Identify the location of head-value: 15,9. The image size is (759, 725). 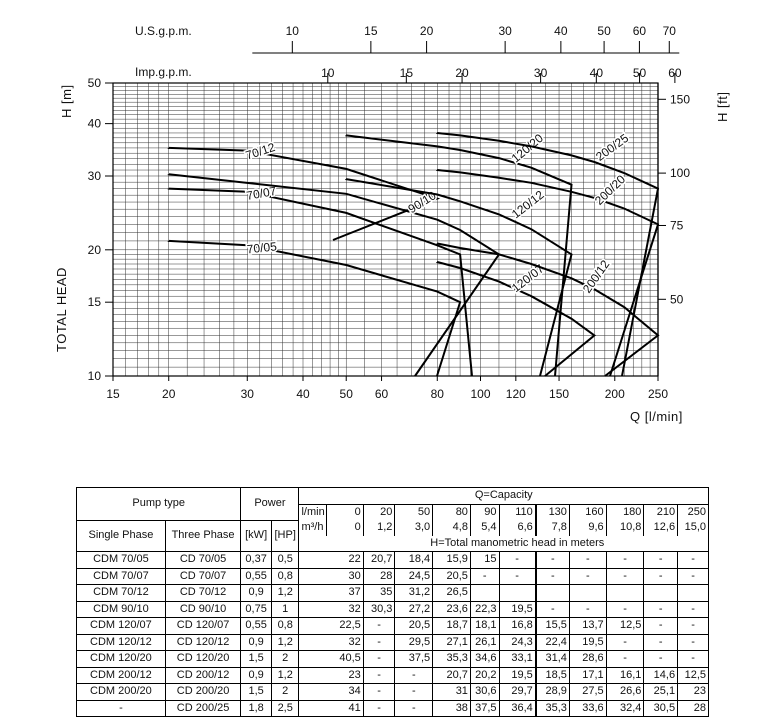
(451, 560).